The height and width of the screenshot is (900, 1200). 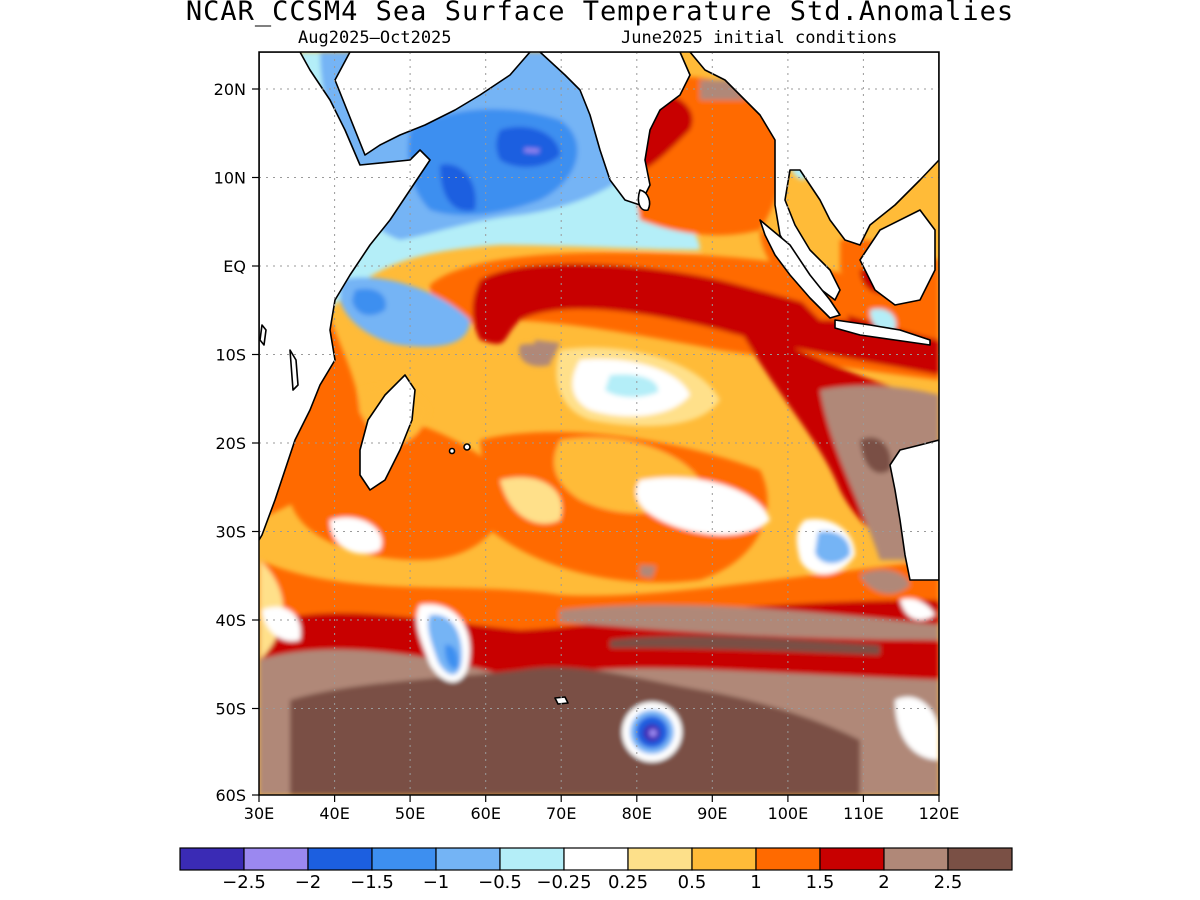 What do you see at coordinates (788, 813) in the screenshot?
I see `lon-tick-label: 100E` at bounding box center [788, 813].